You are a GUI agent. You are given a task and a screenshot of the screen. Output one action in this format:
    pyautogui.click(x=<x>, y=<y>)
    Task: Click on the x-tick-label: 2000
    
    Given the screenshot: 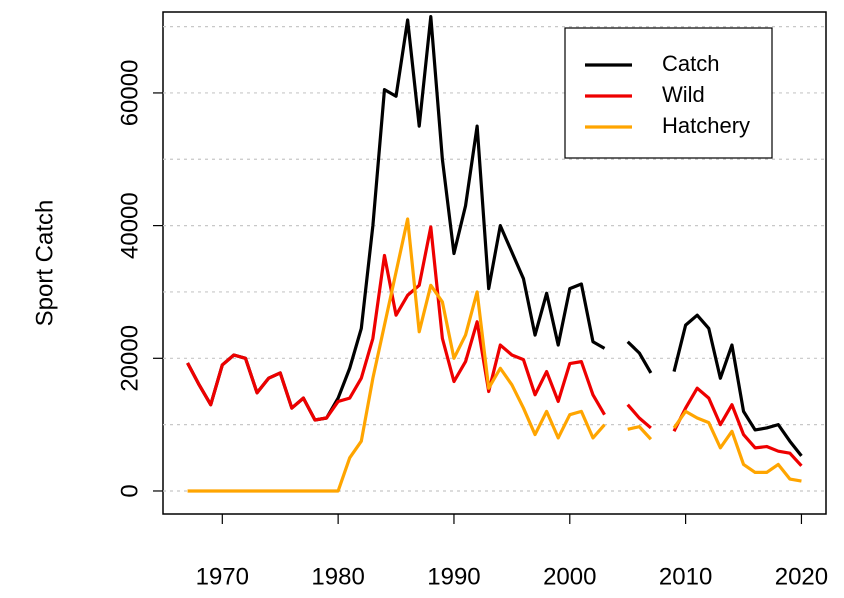 What is the action you would take?
    pyautogui.click(x=569, y=576)
    